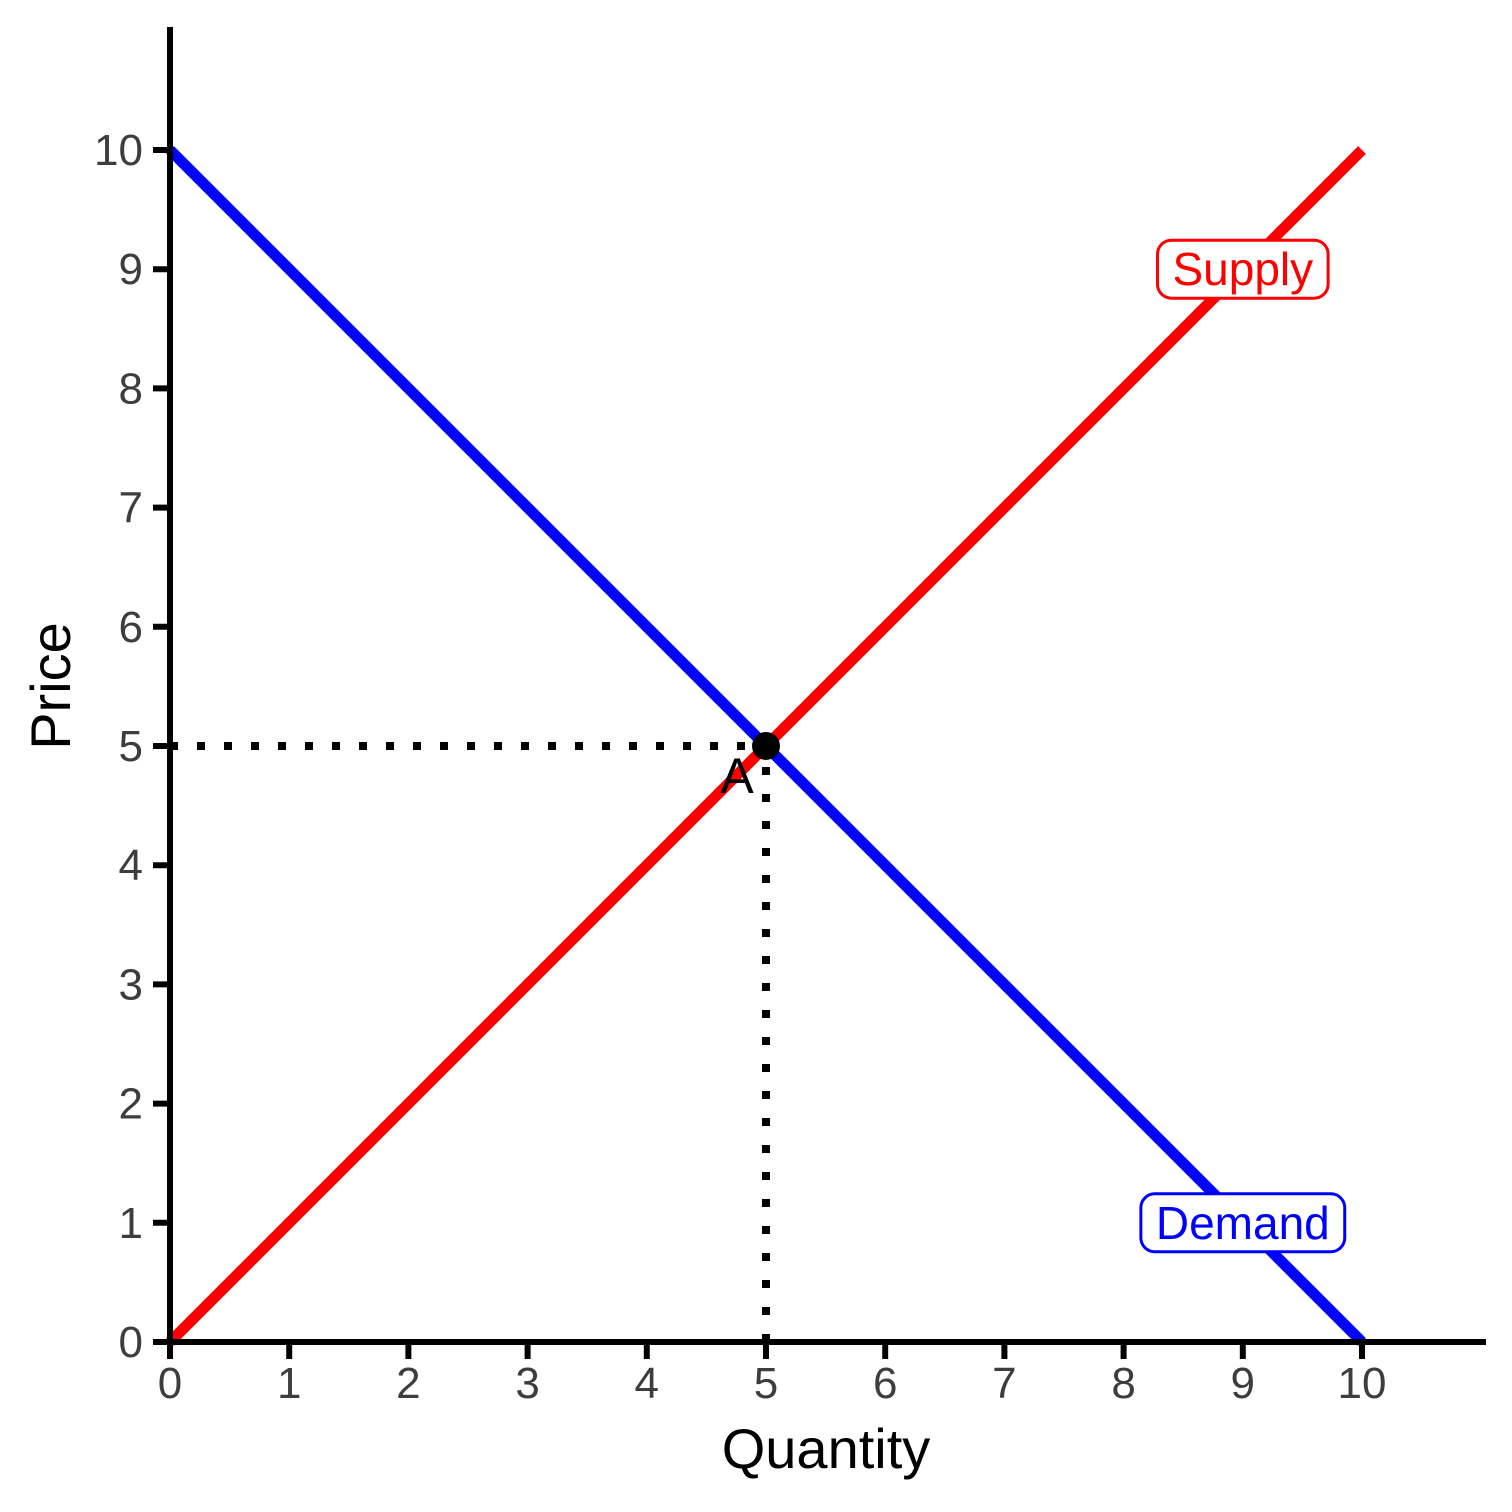 The width and height of the screenshot is (1512, 1512). What do you see at coordinates (766, 746) in the screenshot?
I see `equilibrium-point` at bounding box center [766, 746].